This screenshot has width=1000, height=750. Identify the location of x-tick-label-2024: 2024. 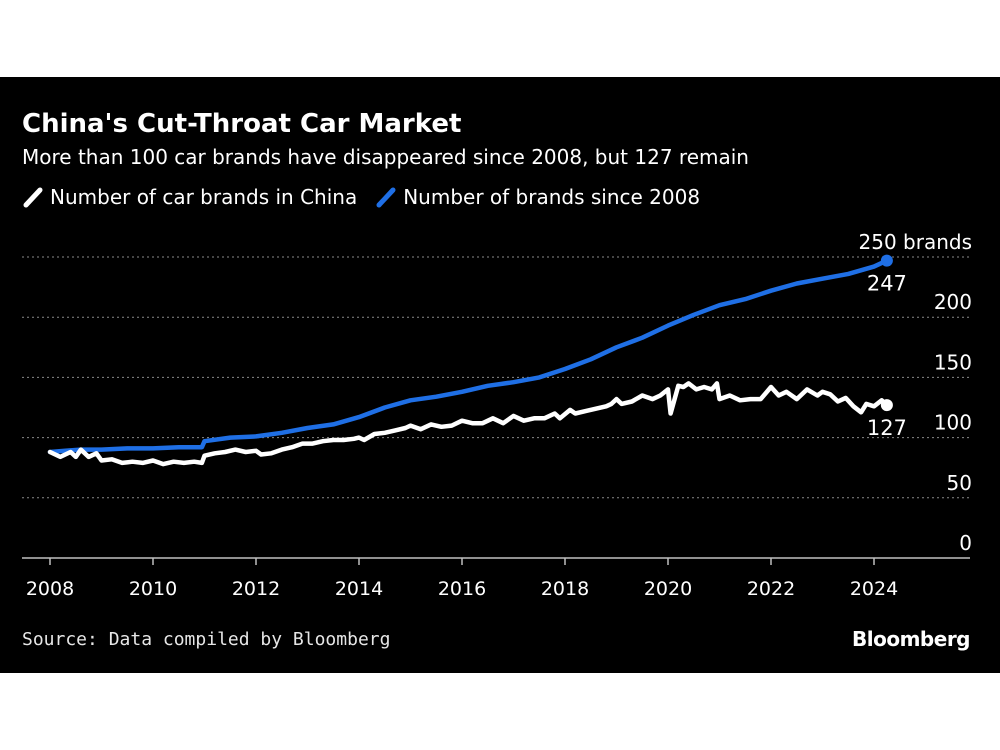
(874, 589).